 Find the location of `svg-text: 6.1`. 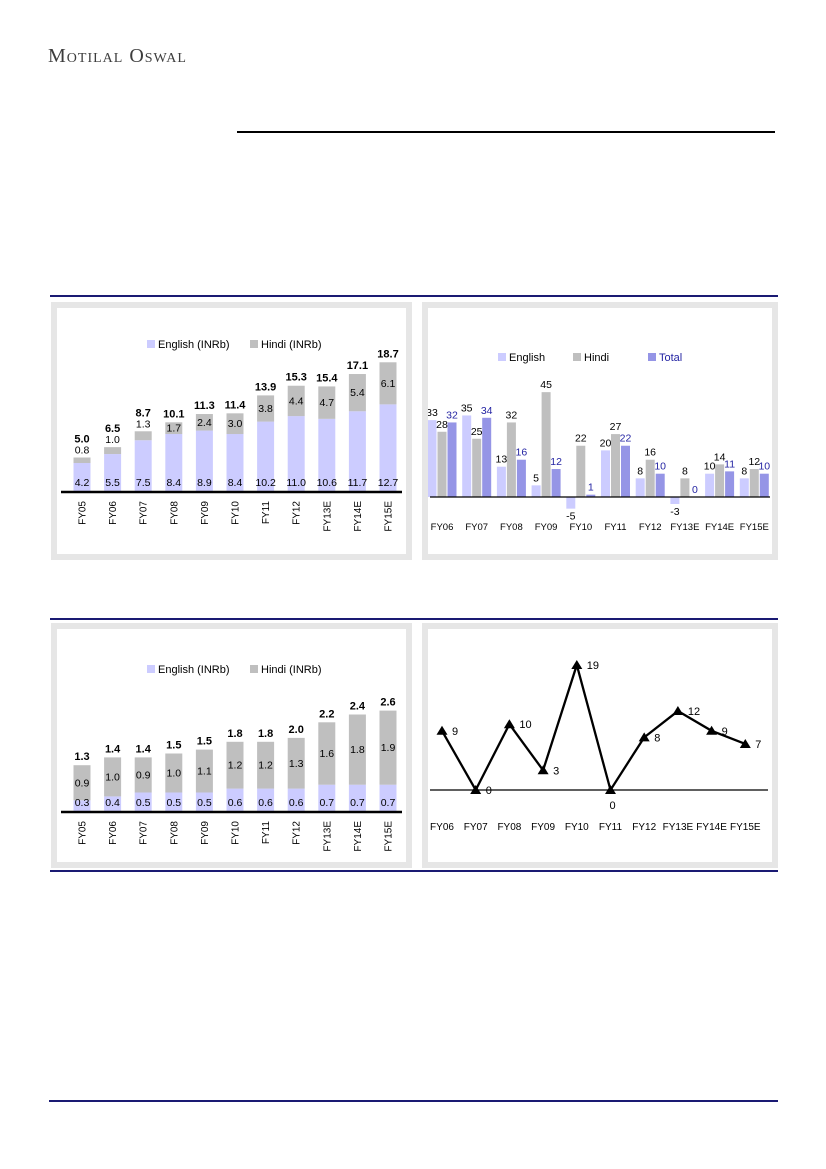

svg-text: 6.1 is located at coordinates (388, 384).